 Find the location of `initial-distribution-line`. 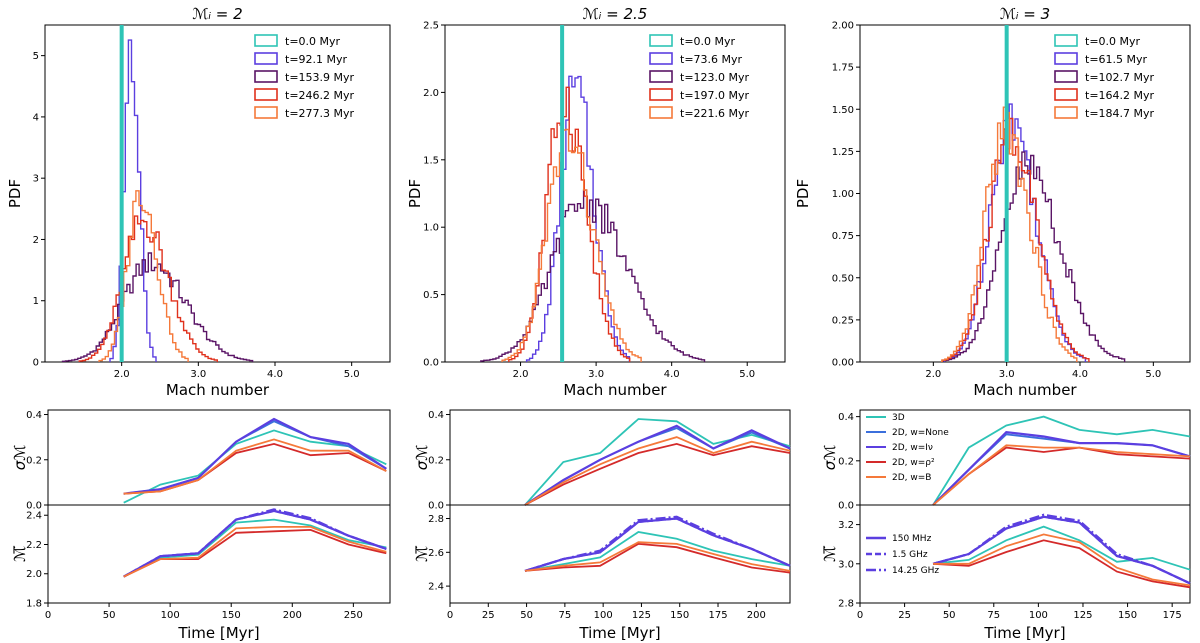

initial-distribution-line is located at coordinates (562, 193).